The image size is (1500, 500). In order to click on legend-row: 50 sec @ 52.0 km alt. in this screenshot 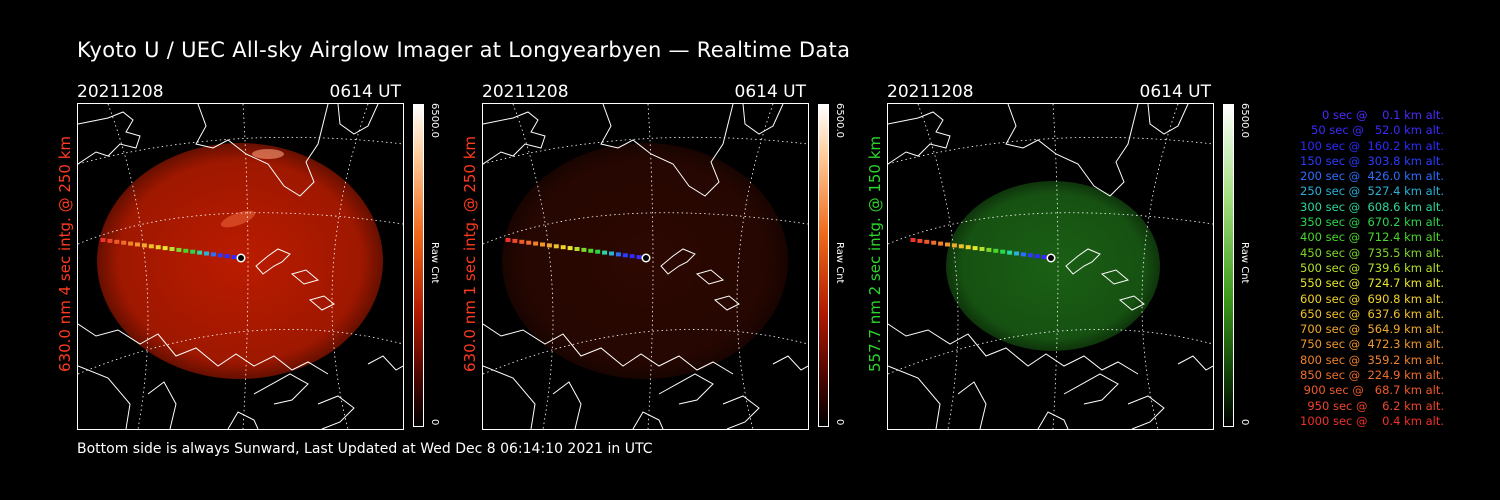, I will do `click(1373, 130)`.